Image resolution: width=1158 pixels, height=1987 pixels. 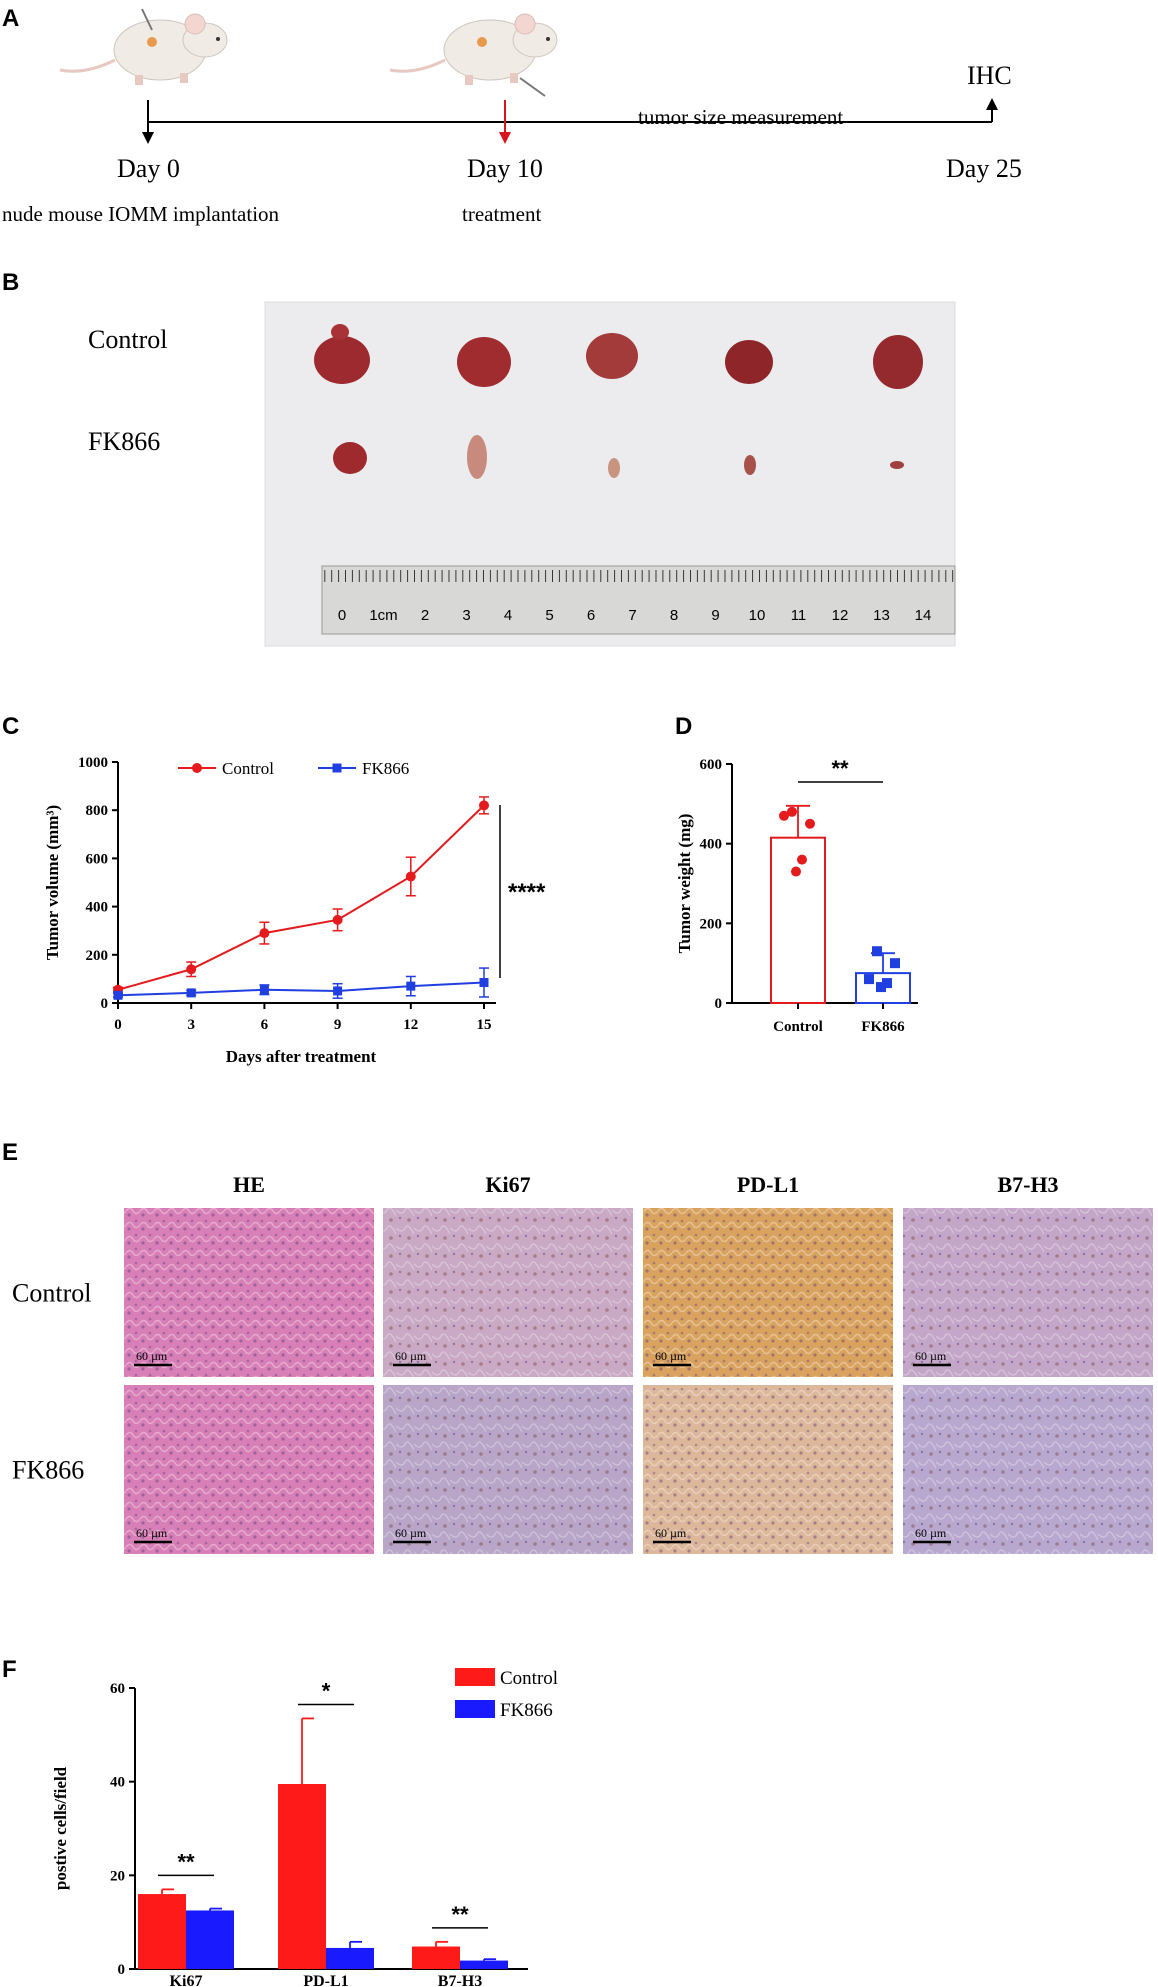 What do you see at coordinates (60, 1828) in the screenshot?
I see `y-axis-label: postive cells/field` at bounding box center [60, 1828].